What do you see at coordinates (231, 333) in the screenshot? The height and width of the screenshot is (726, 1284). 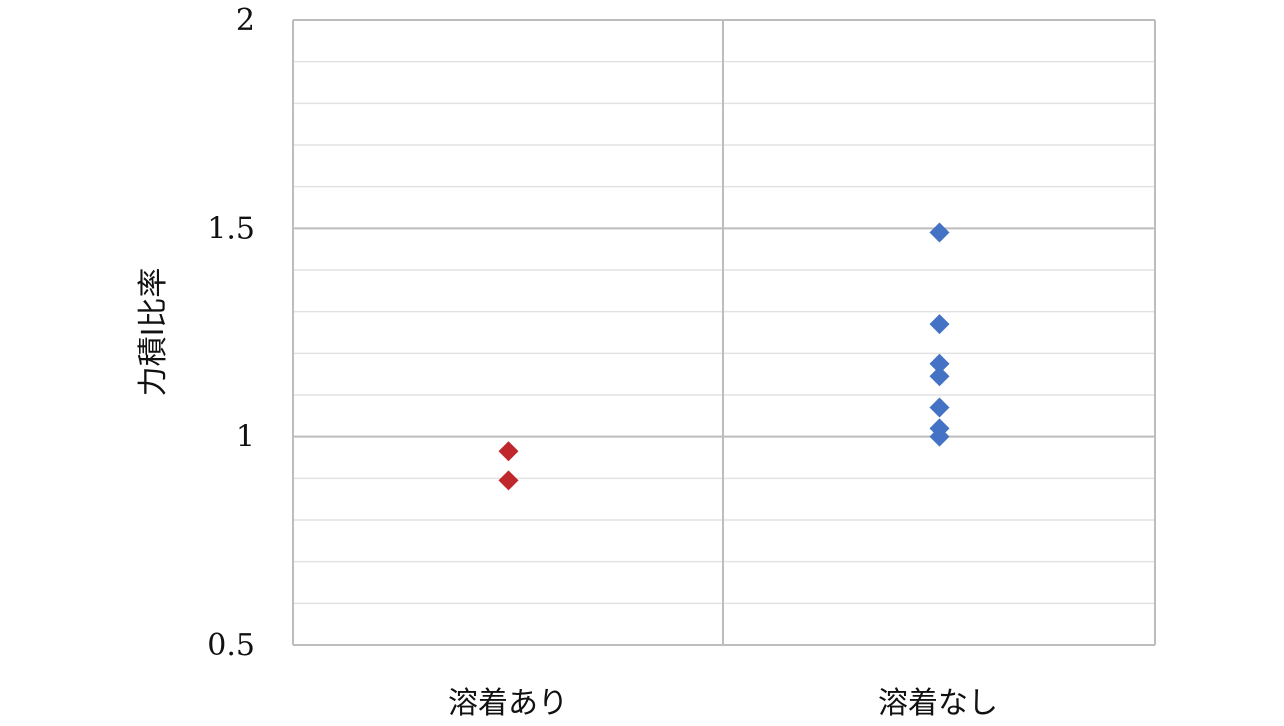 I see `y-tick-labels: 0.5 1 1.5 2` at bounding box center [231, 333].